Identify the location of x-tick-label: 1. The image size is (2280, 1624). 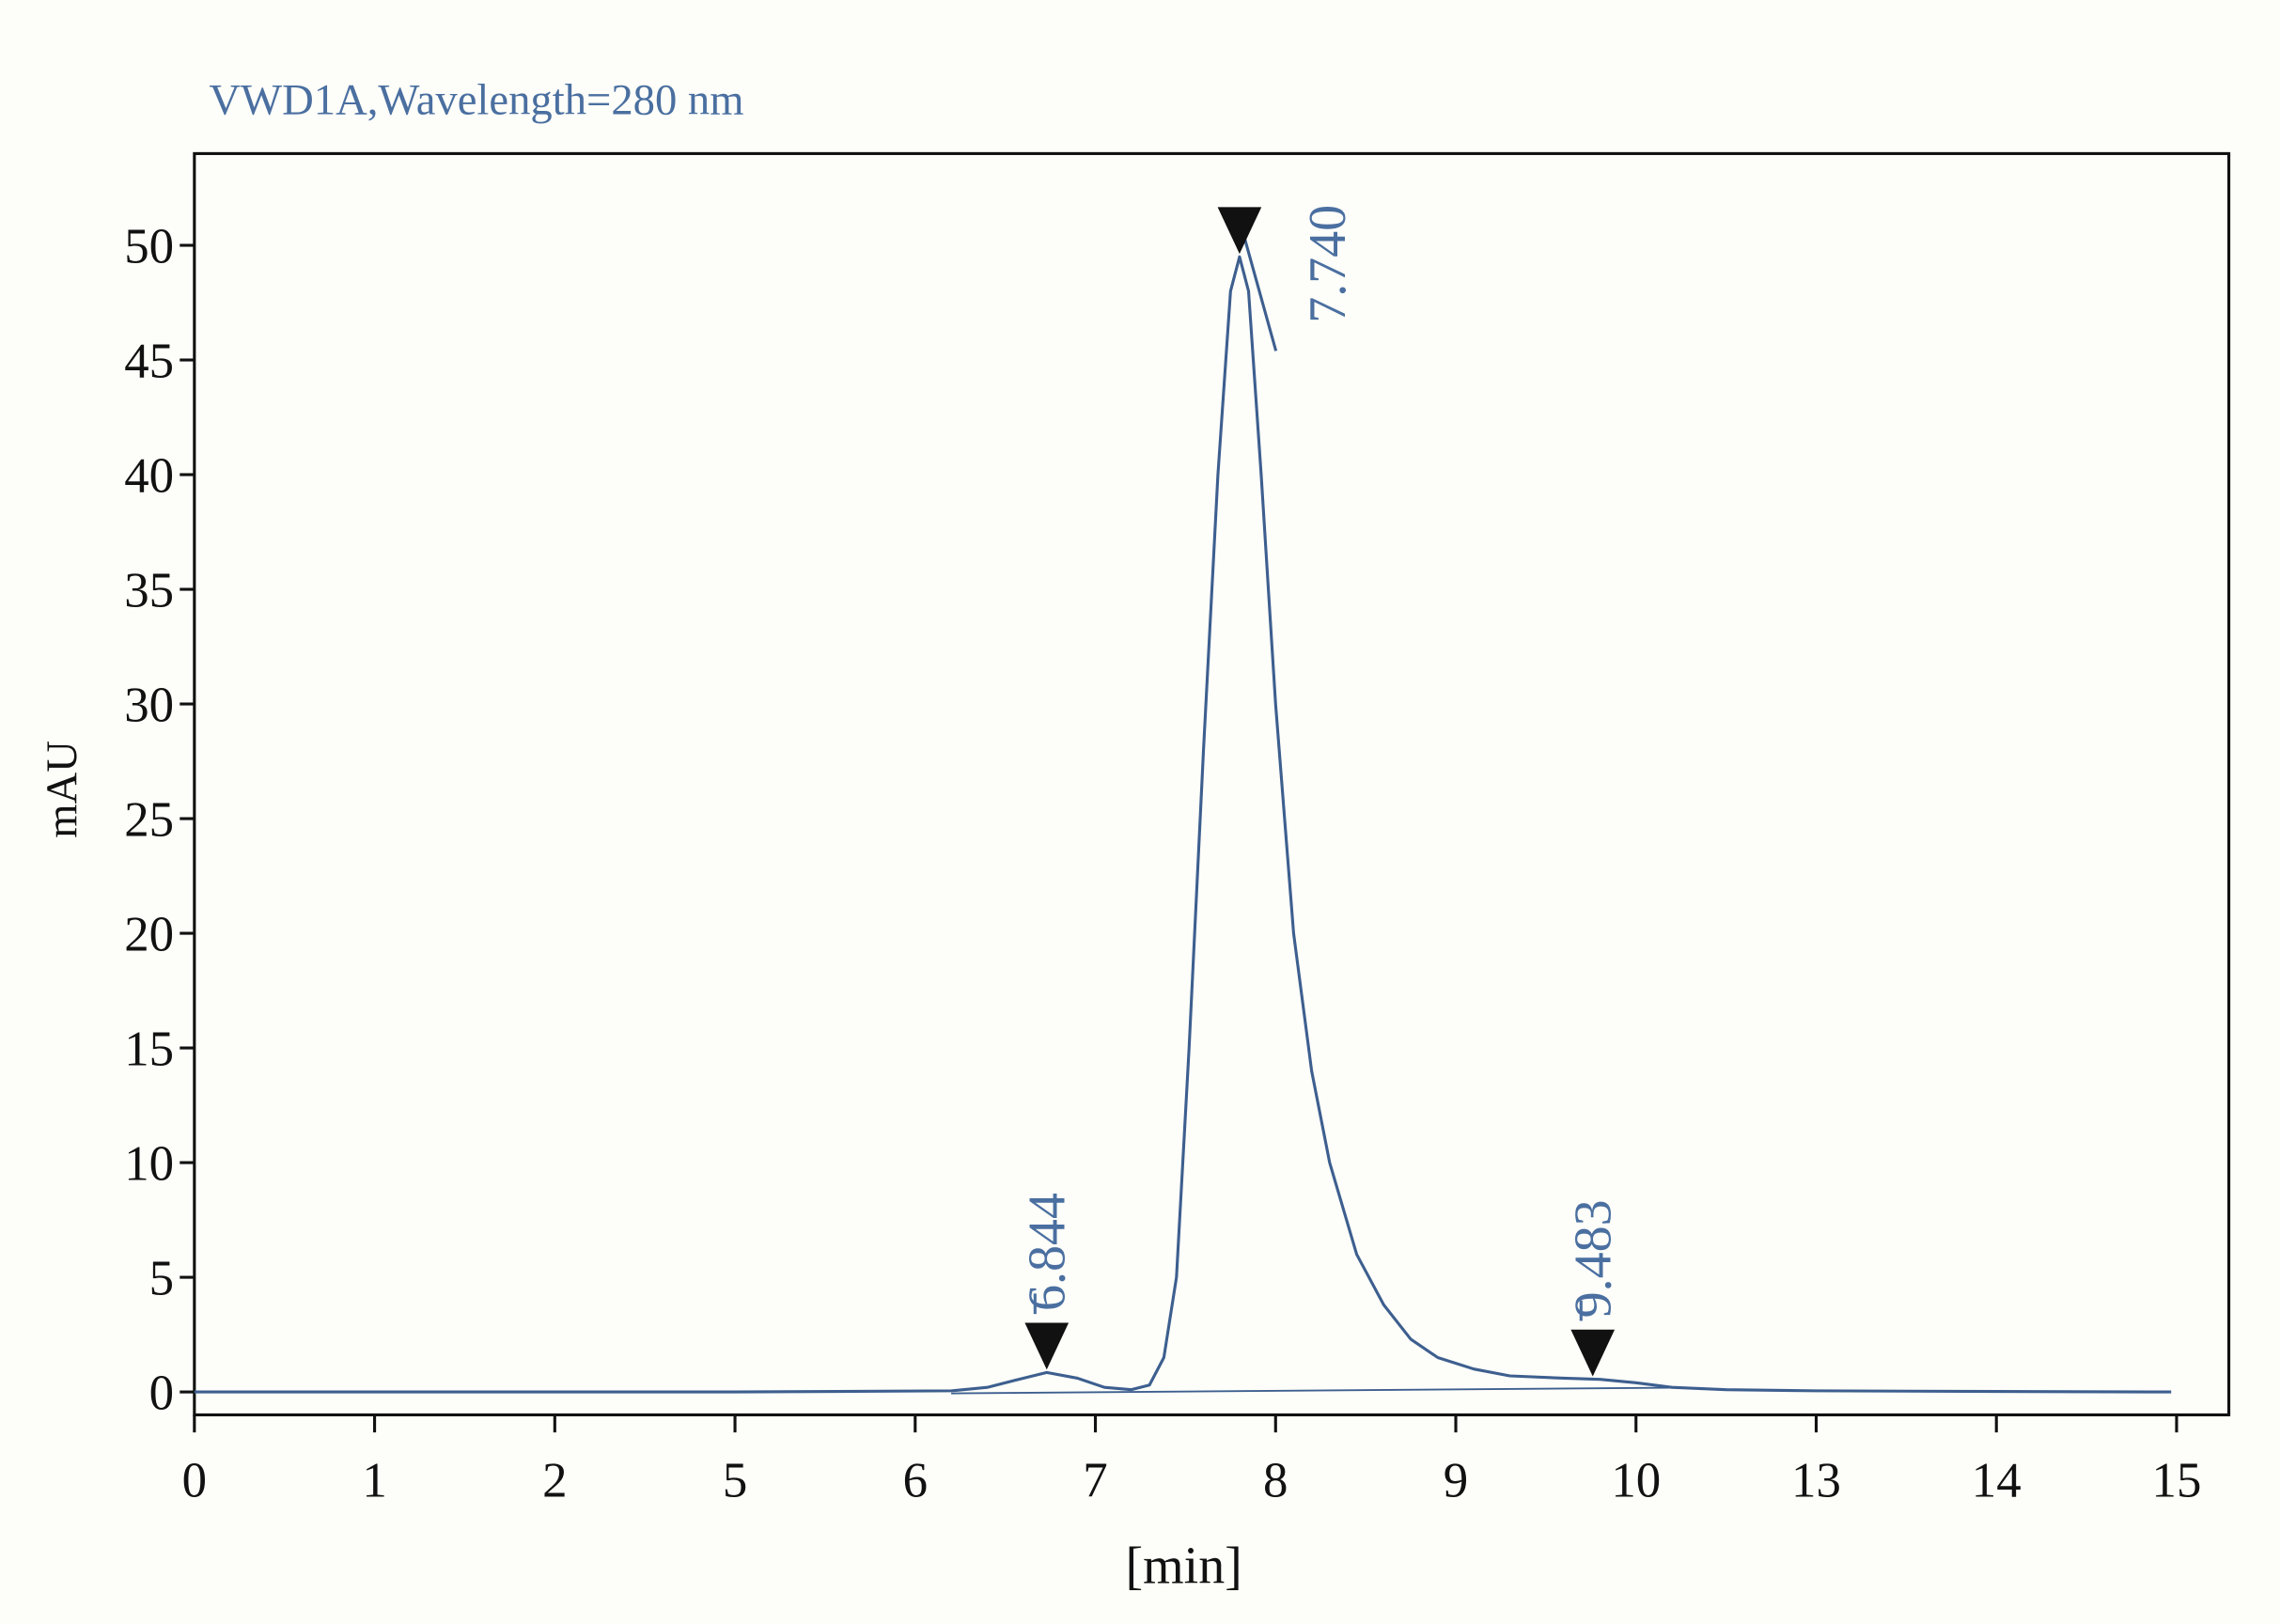
(374, 1481).